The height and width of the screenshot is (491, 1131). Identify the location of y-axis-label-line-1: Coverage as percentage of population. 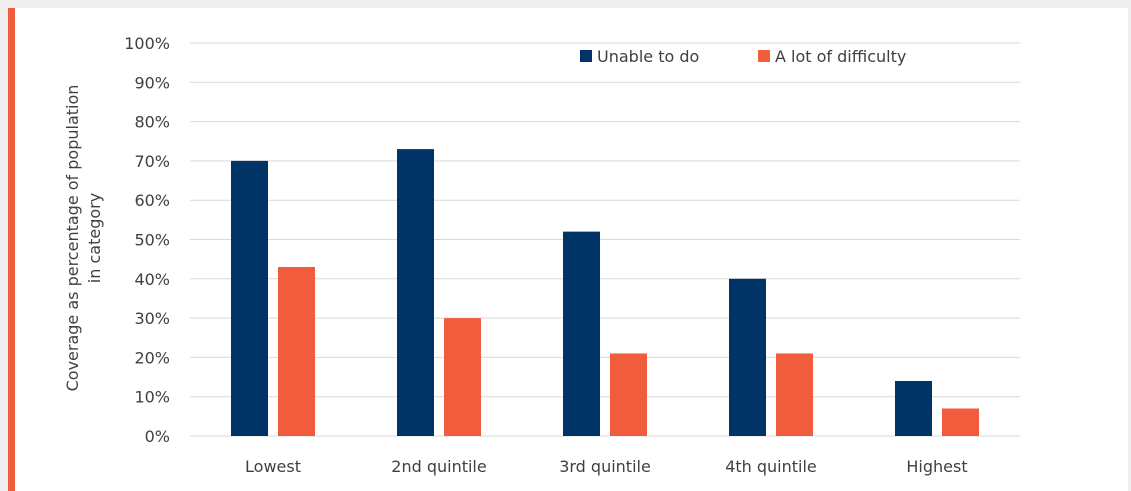
(72, 238).